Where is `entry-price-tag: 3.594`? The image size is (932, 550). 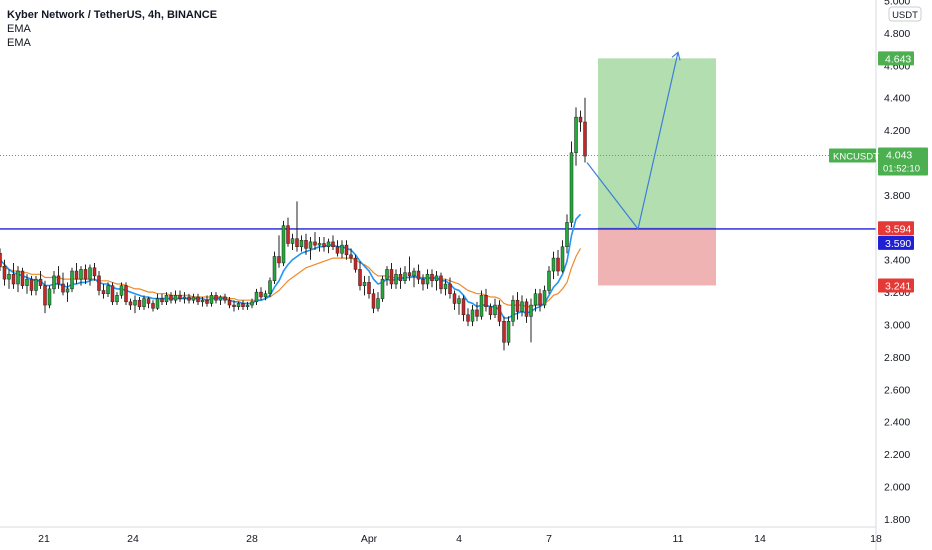 entry-price-tag: 3.594 is located at coordinates (896, 228).